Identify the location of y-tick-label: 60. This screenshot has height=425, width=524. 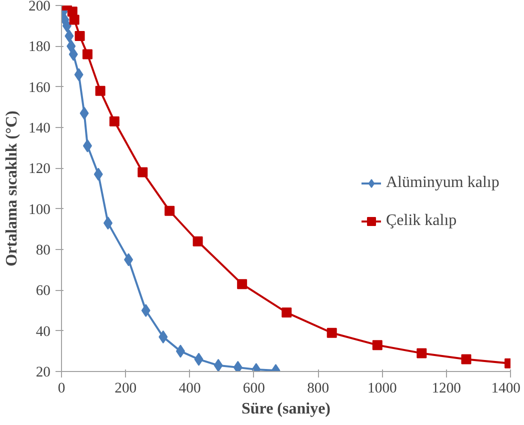
(43, 291).